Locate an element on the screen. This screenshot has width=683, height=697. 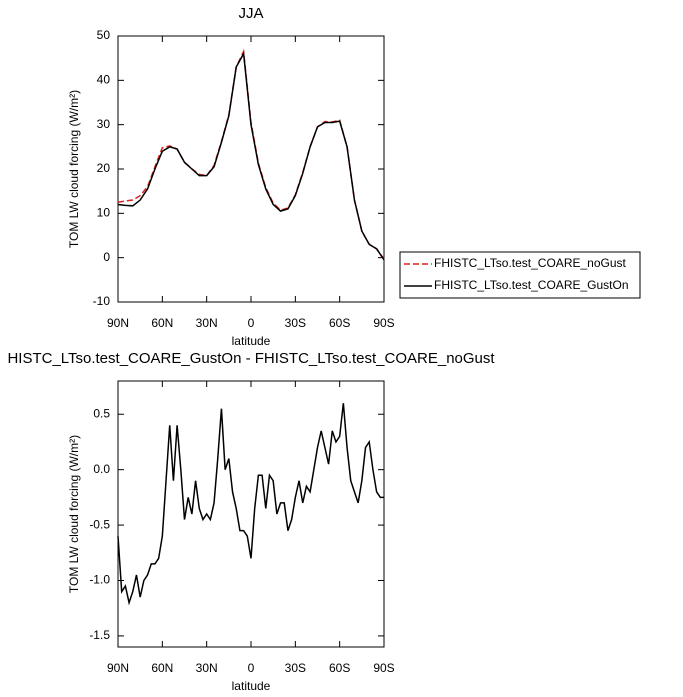
y-tick-label: 40 is located at coordinates (104, 80).